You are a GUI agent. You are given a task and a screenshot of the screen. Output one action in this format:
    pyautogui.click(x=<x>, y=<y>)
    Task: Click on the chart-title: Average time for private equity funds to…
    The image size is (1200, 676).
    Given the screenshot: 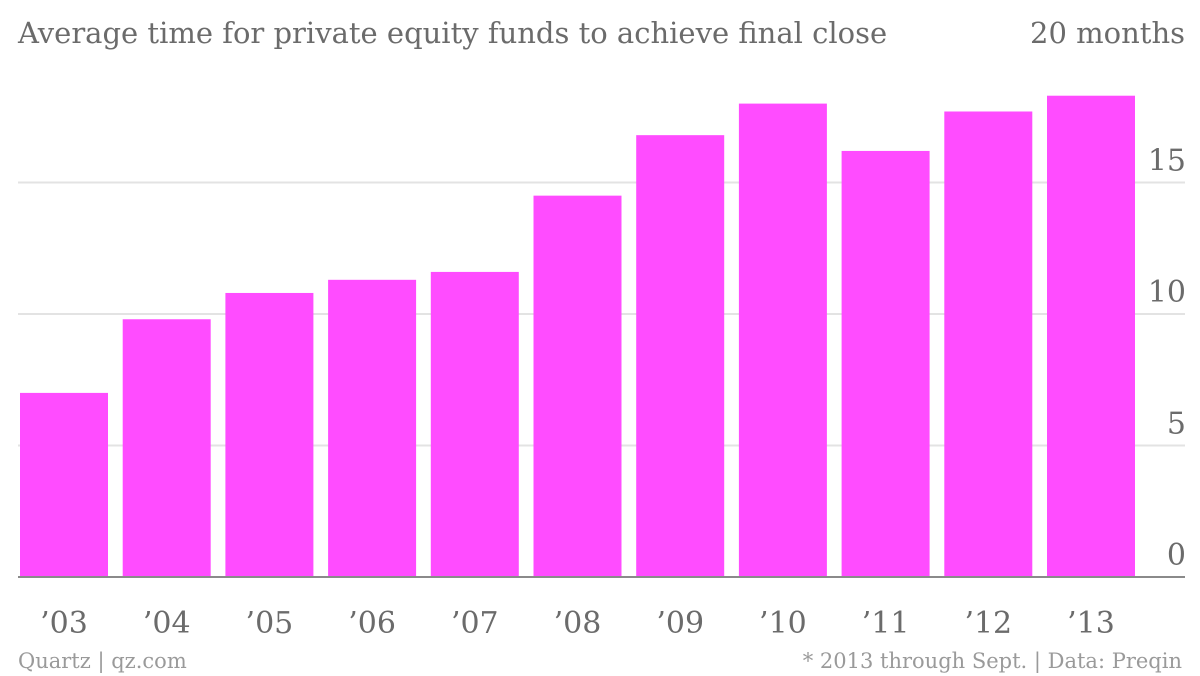 What is the action you would take?
    pyautogui.click(x=452, y=33)
    